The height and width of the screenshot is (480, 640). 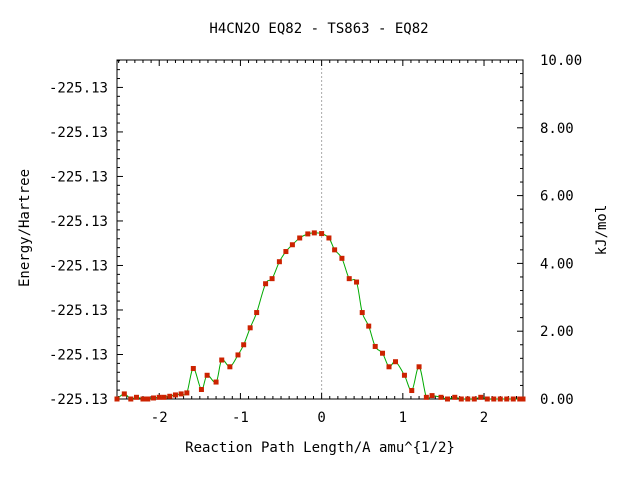 I want to click on right-tick-label: 6.00, so click(x=557, y=197).